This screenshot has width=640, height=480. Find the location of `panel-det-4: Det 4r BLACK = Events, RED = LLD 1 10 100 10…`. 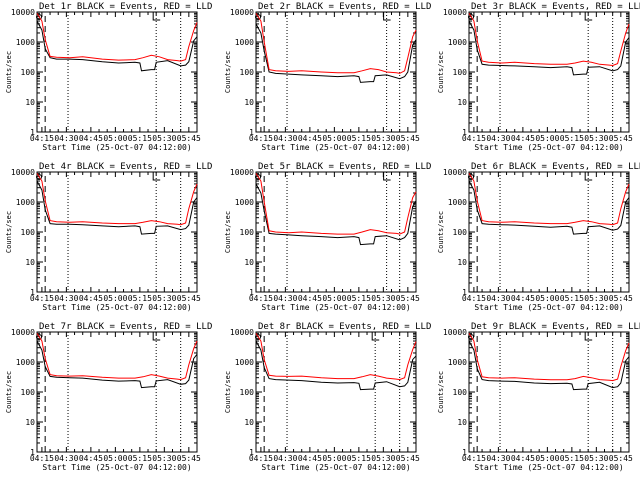

panel-det-4: Det 4r BLACK = Events, RED = LLD 1 10 100 10… is located at coordinates (108, 237).